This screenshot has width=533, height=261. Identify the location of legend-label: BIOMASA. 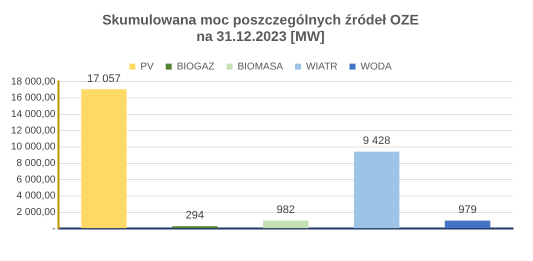
(260, 66).